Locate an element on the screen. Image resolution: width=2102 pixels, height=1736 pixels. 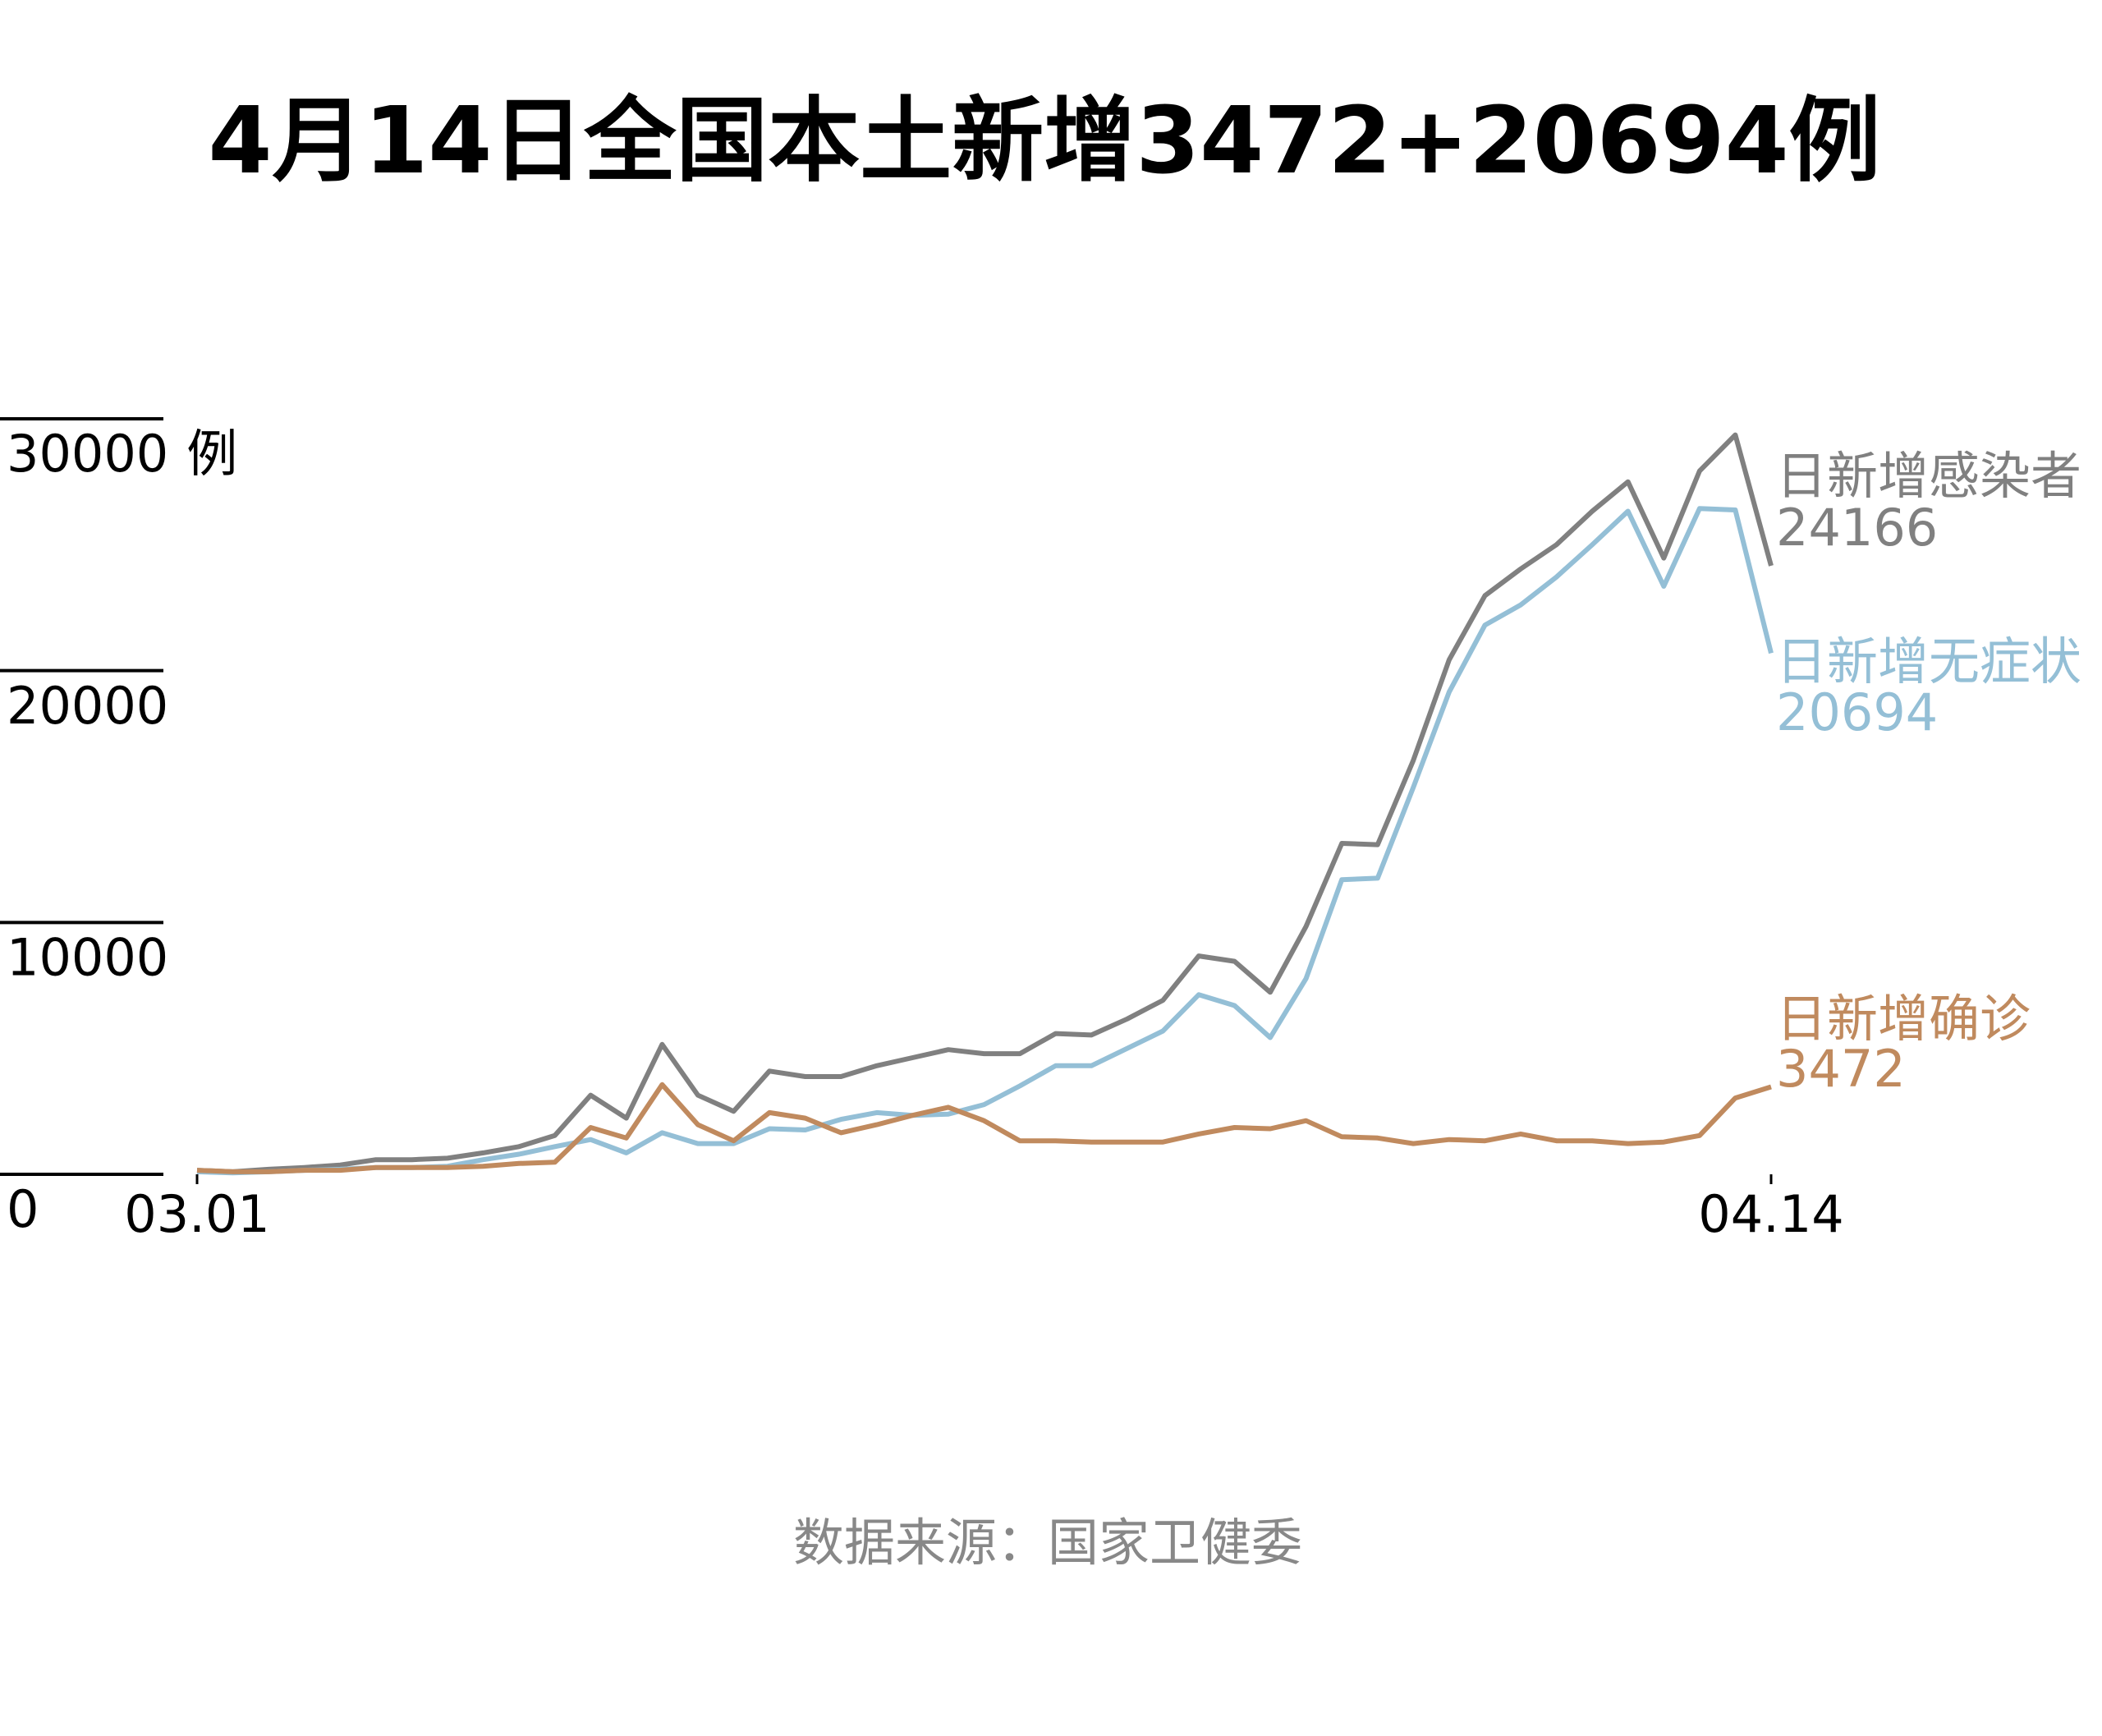
y-tick-label: 30000 is located at coordinates (87, 454).